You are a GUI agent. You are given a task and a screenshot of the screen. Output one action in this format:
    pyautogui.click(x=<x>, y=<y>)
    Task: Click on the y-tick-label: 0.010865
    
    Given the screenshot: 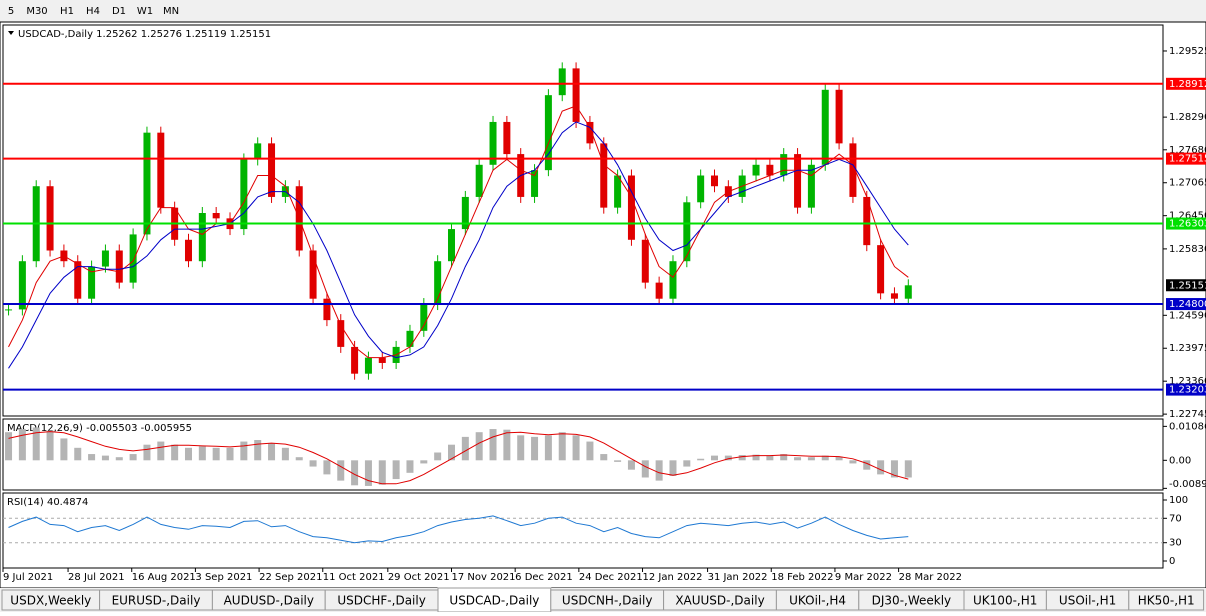 What is the action you would take?
    pyautogui.click(x=1187, y=426)
    